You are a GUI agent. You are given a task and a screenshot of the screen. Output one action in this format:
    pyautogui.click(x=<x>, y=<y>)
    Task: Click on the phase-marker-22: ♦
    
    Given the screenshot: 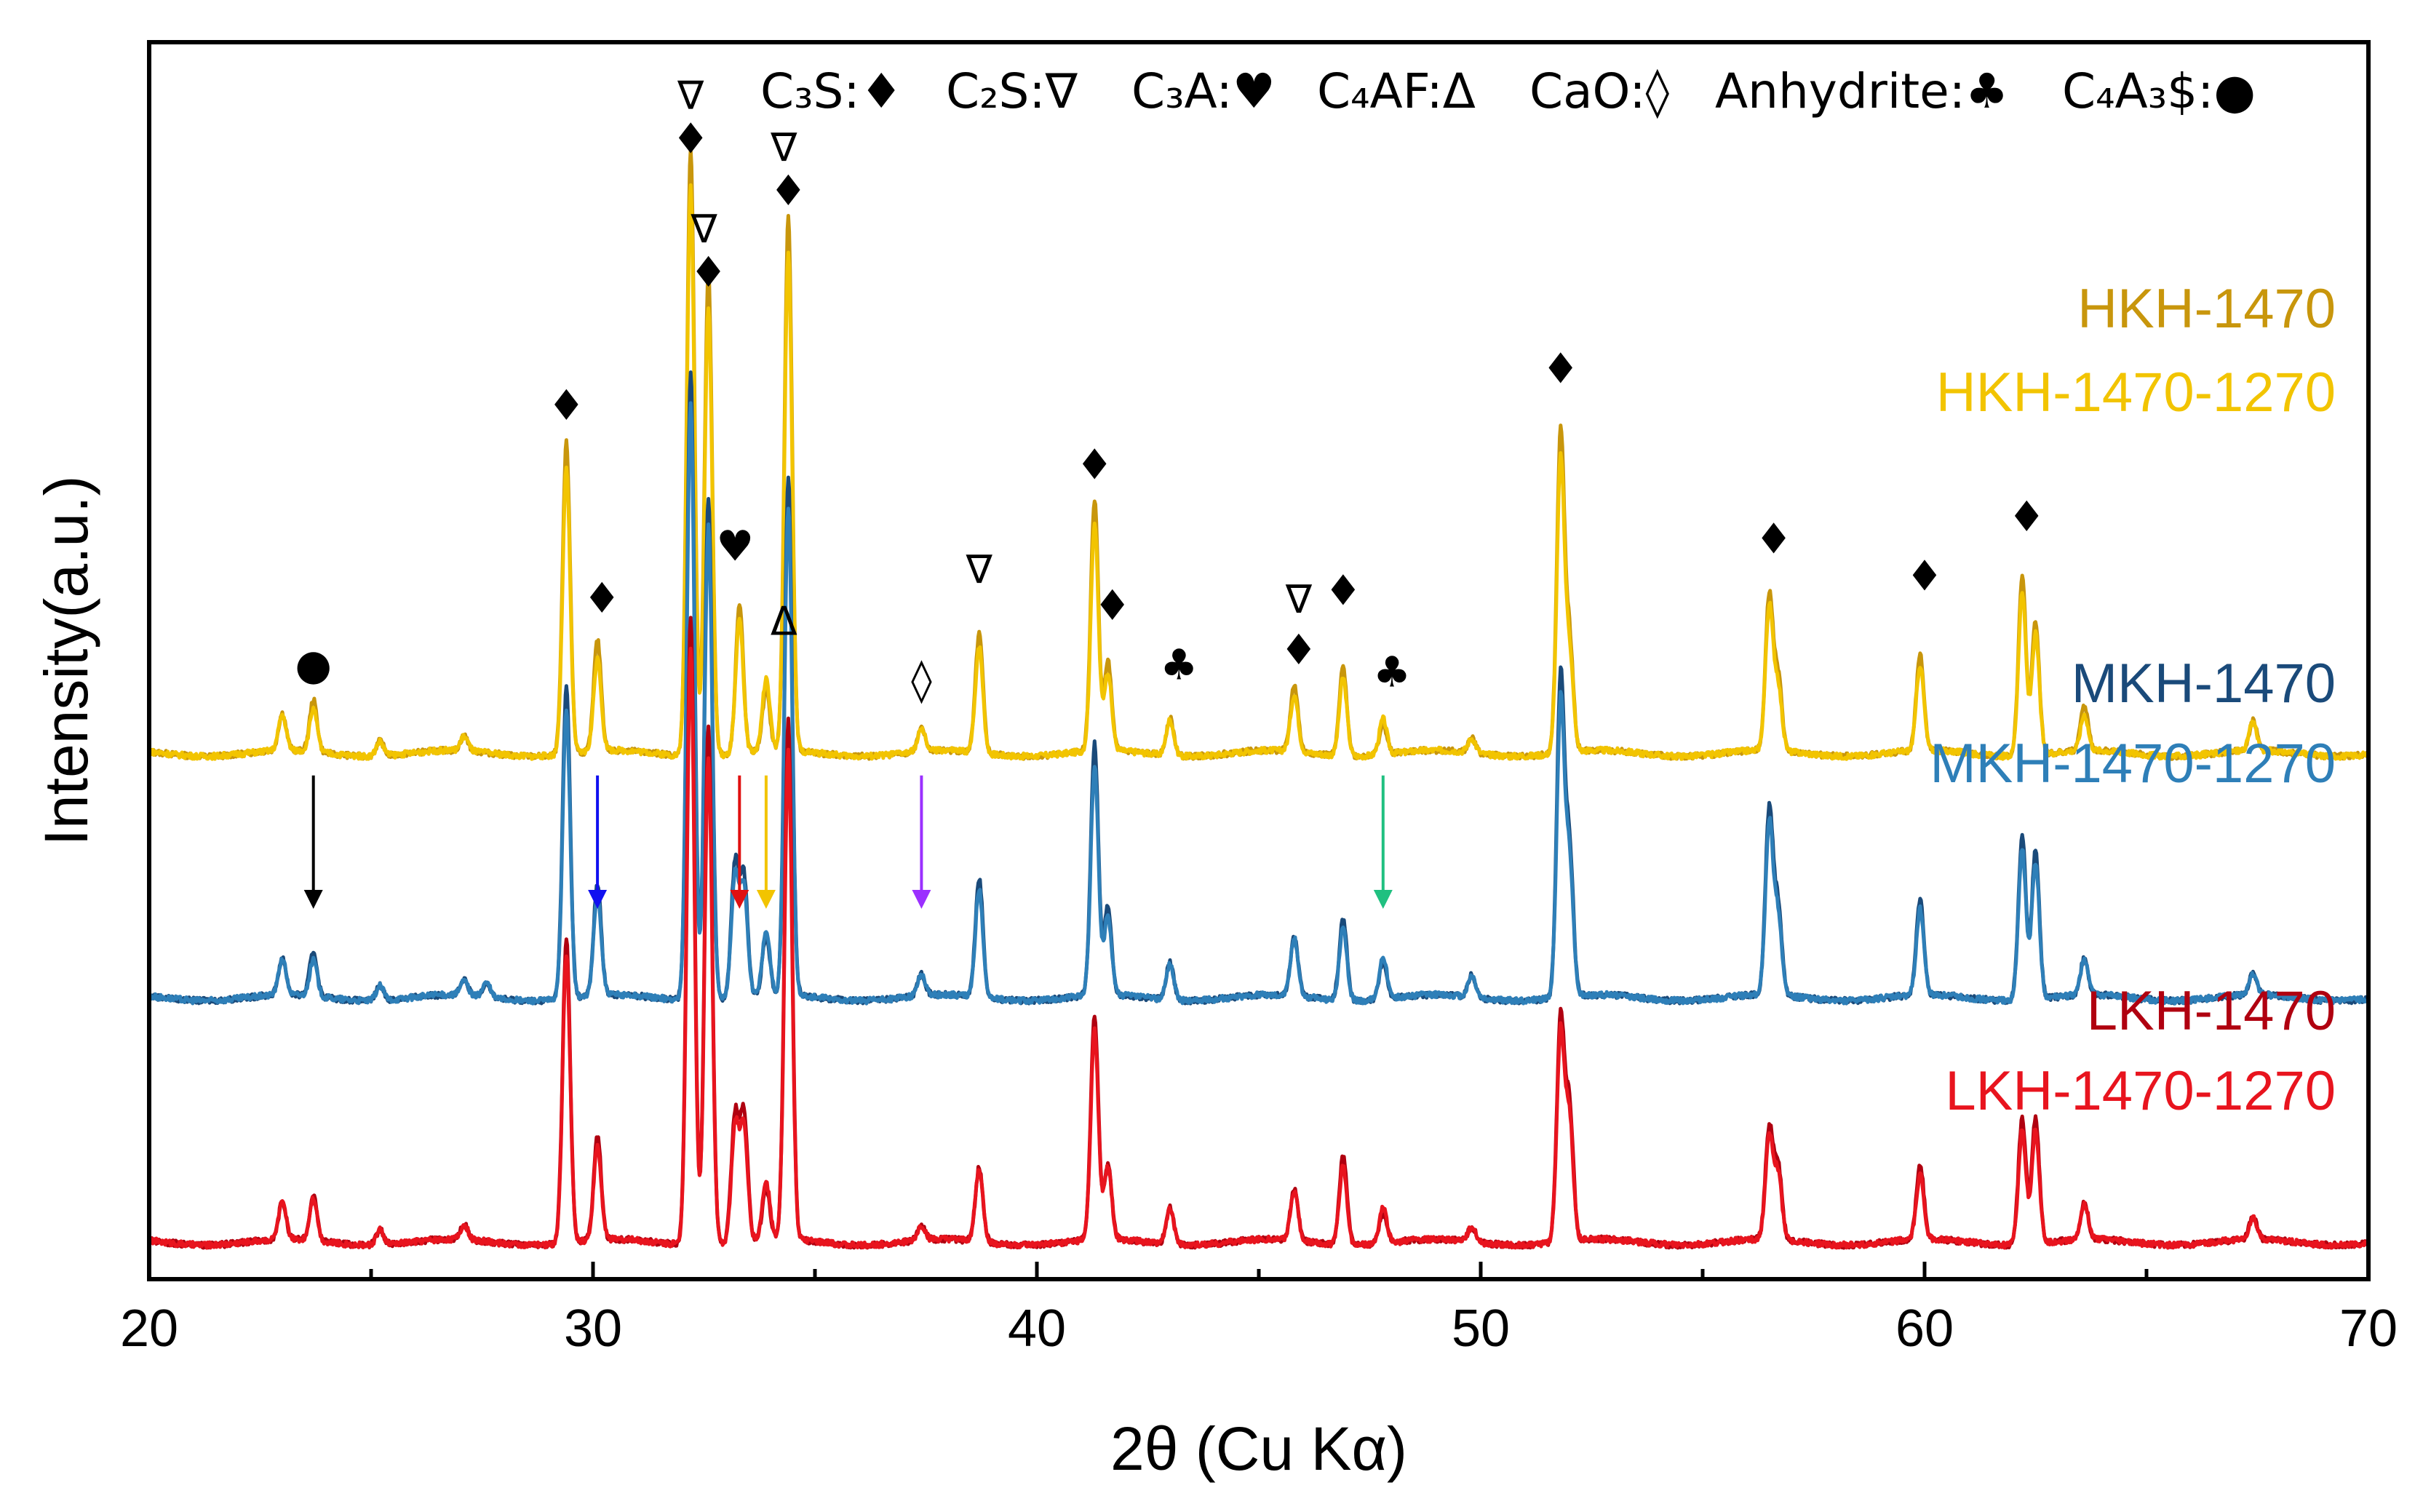 What is the action you would take?
    pyautogui.click(x=1925, y=576)
    